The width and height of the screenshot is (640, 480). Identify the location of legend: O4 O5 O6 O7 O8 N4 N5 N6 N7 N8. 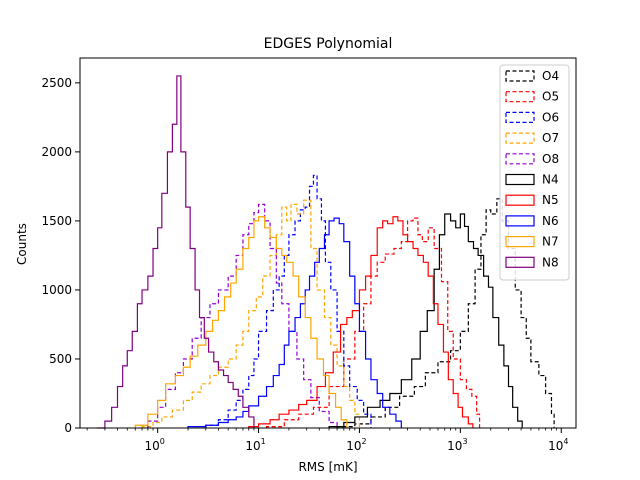
(534, 172).